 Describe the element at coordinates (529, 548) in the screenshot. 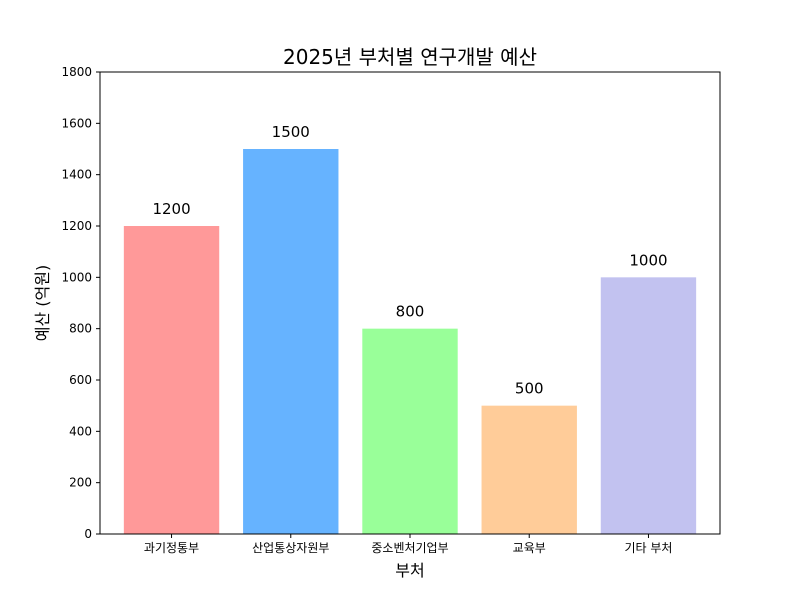

I see `x-tick-label-4: 교육부` at that location.